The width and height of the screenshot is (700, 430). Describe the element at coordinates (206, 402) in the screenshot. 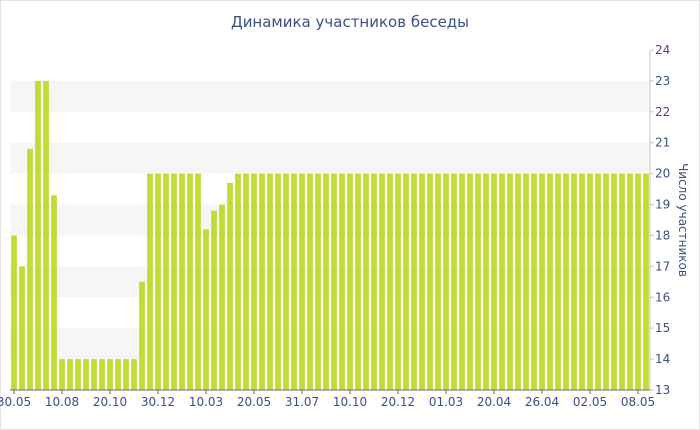

I see `x-tick-label: 10.03` at that location.